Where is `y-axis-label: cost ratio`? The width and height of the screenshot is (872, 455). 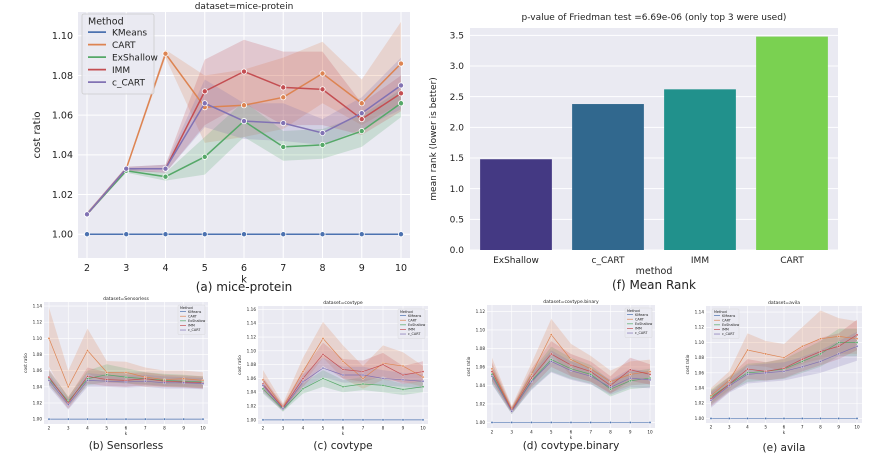
y-axis-label: cost ratio is located at coordinates (25, 363).